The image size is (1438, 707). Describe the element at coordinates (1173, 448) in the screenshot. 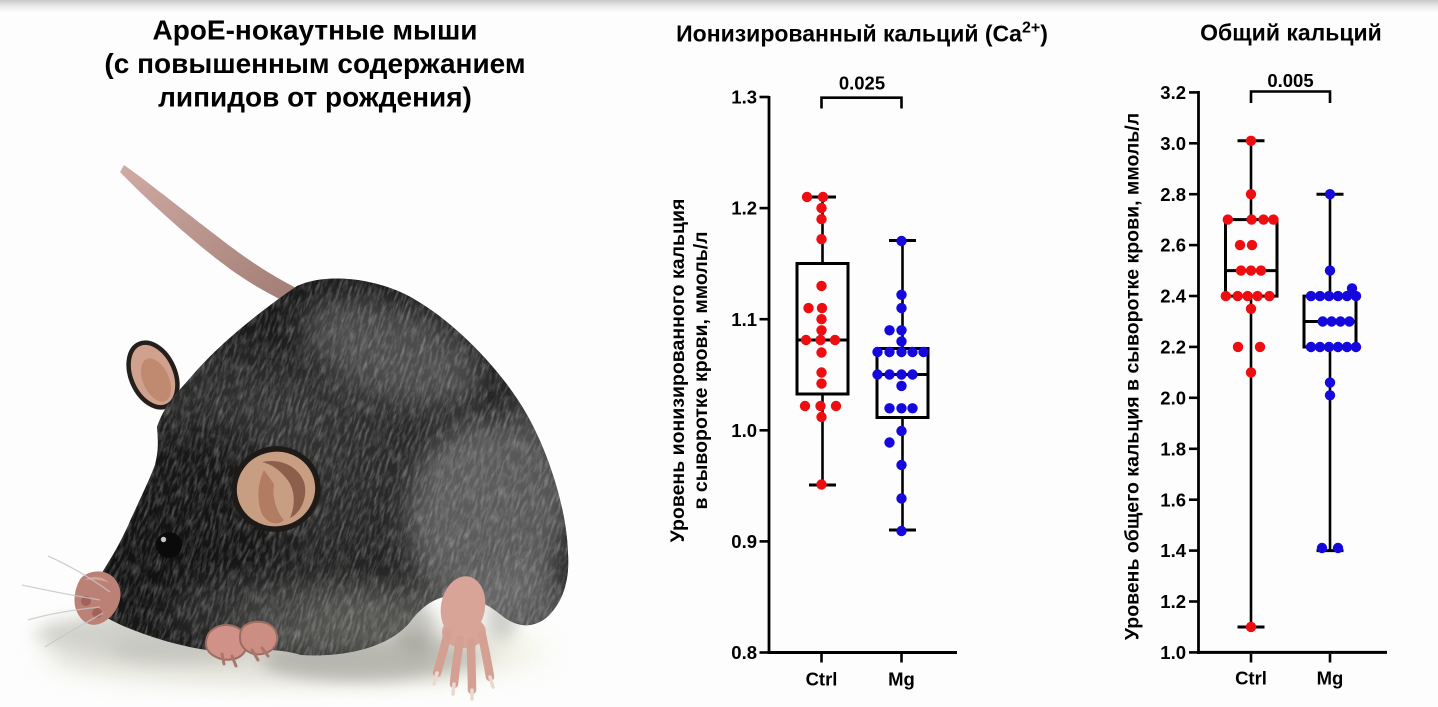

I see `svg-text: 1.8` at that location.